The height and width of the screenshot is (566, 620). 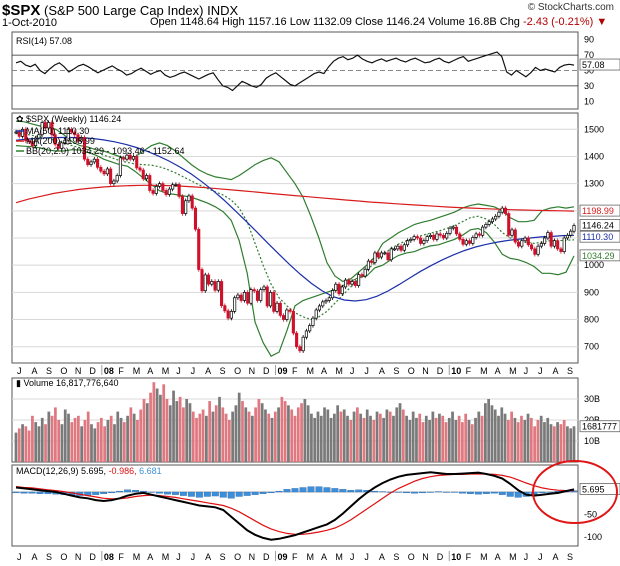 I want to click on rsi-last-tag-box, so click(x=599, y=64).